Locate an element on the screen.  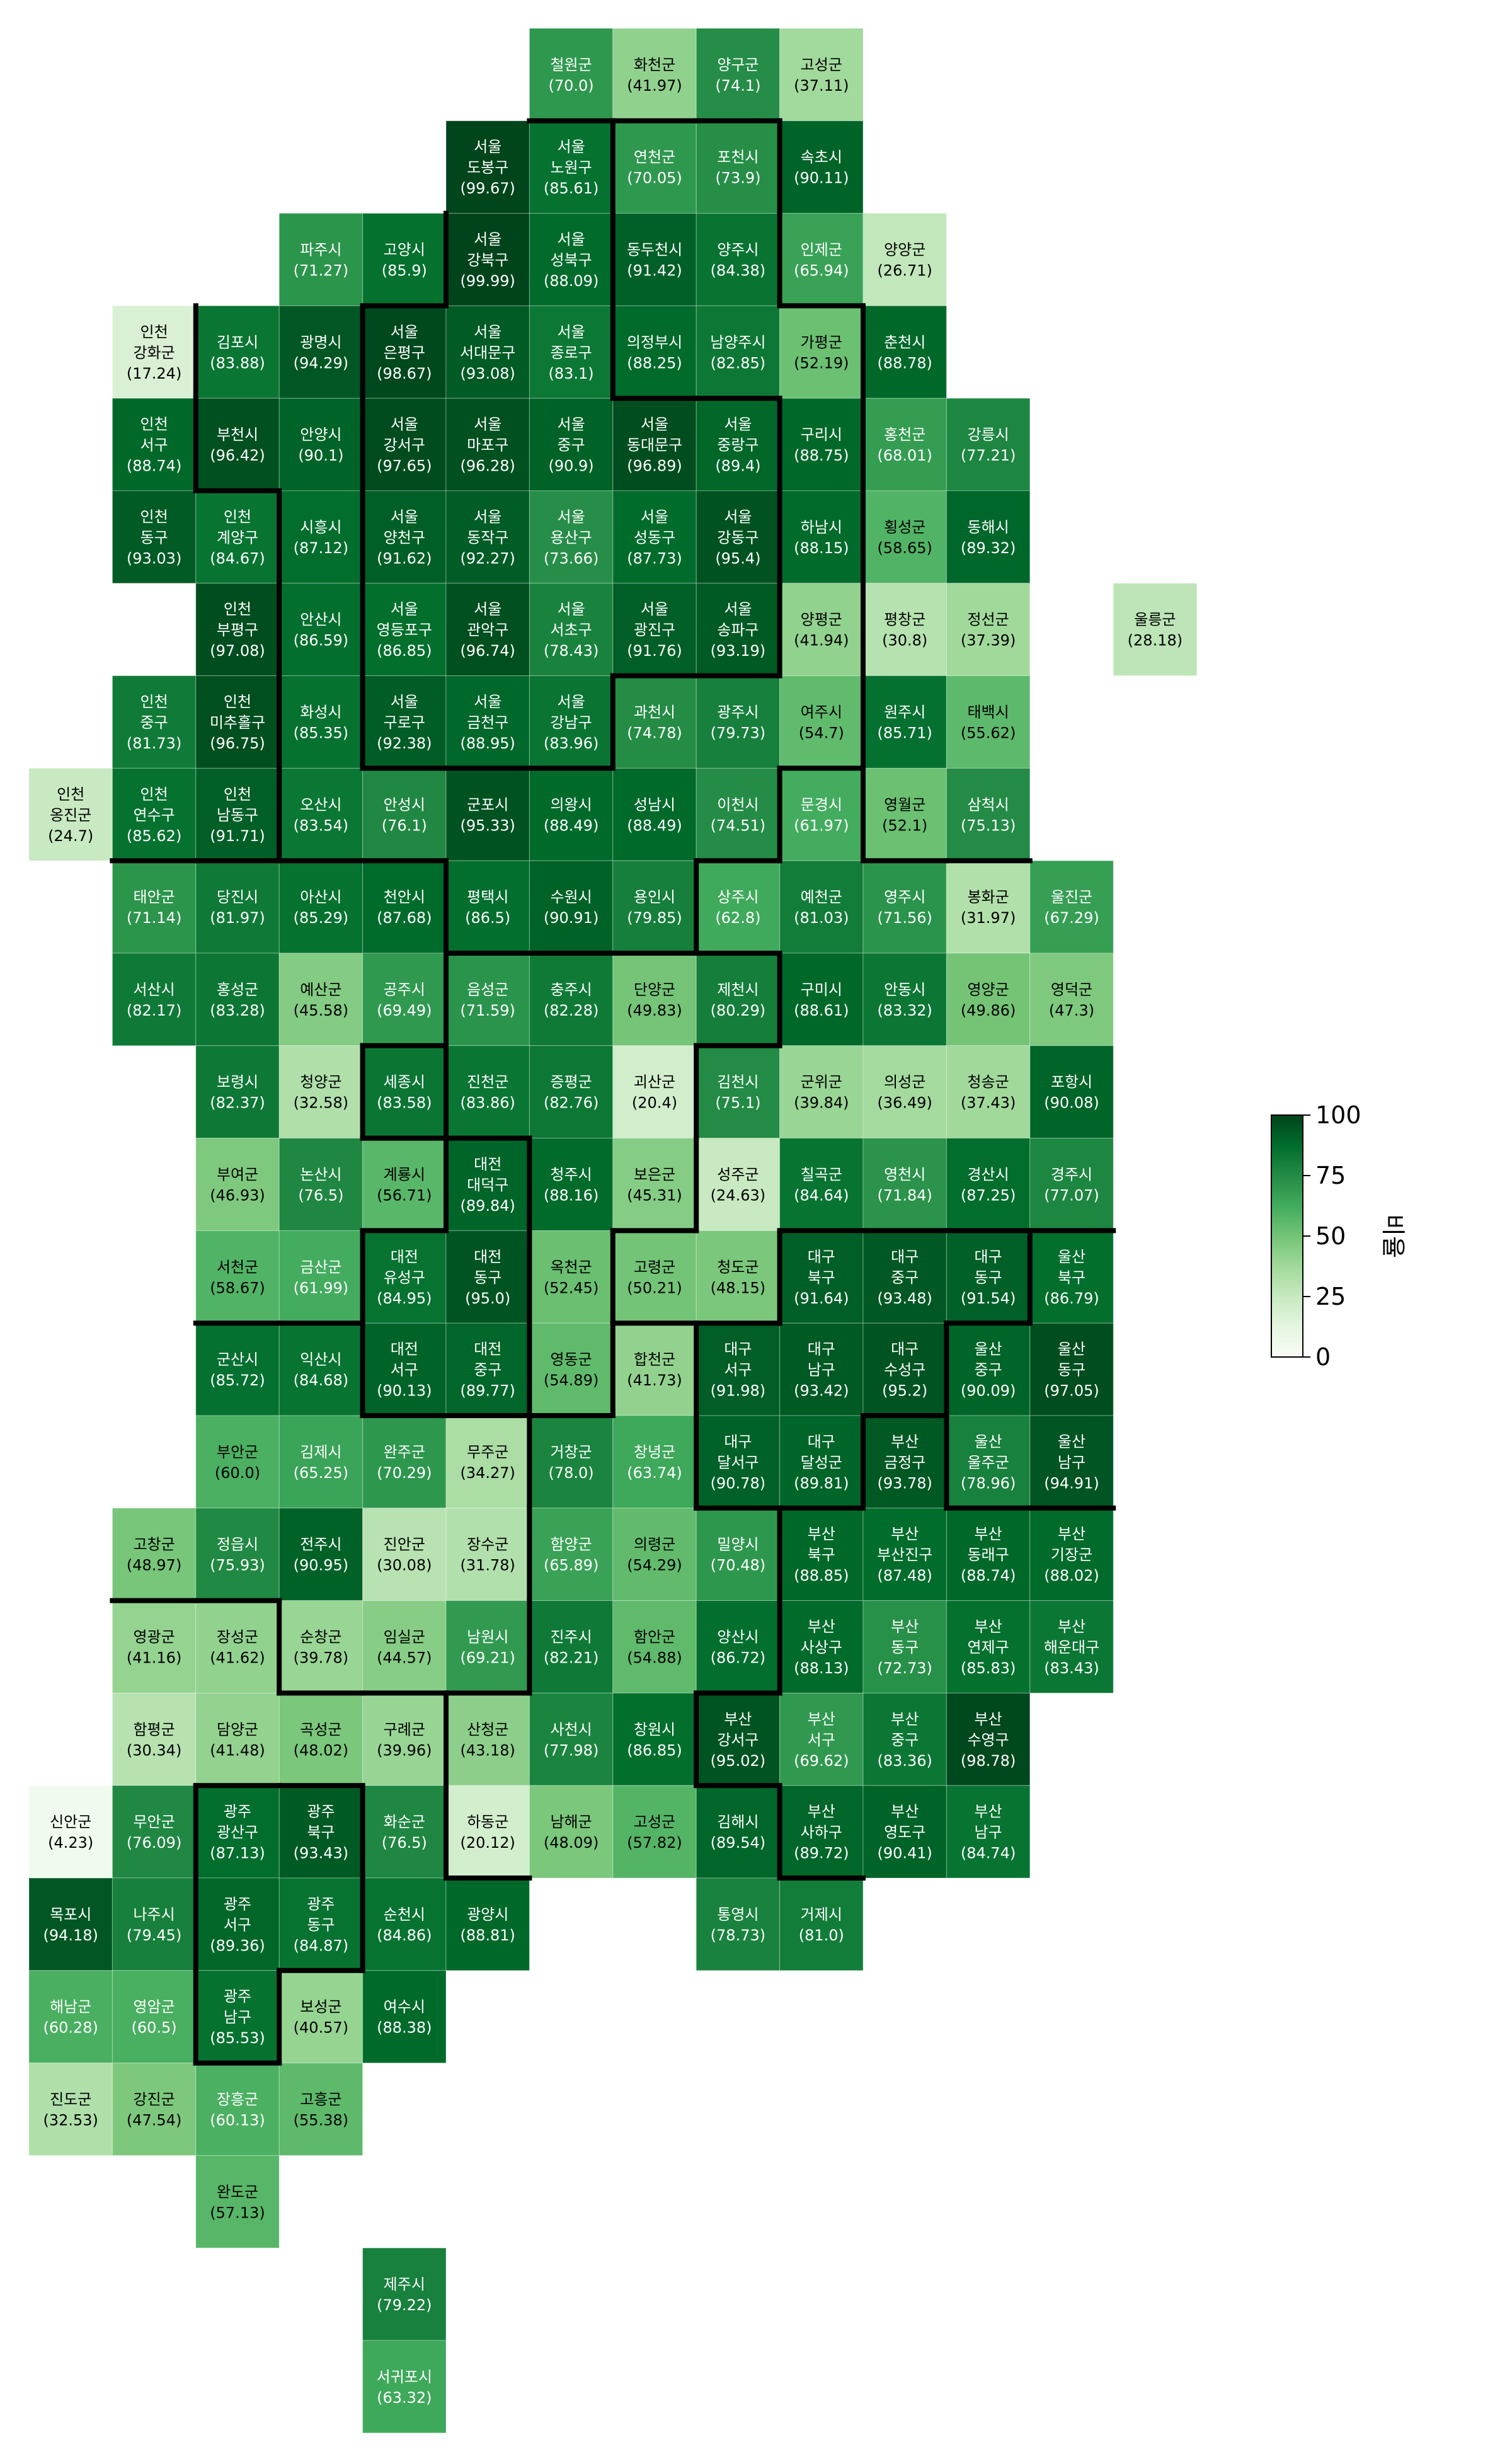
tile-name: 담양군 is located at coordinates (237, 1729).